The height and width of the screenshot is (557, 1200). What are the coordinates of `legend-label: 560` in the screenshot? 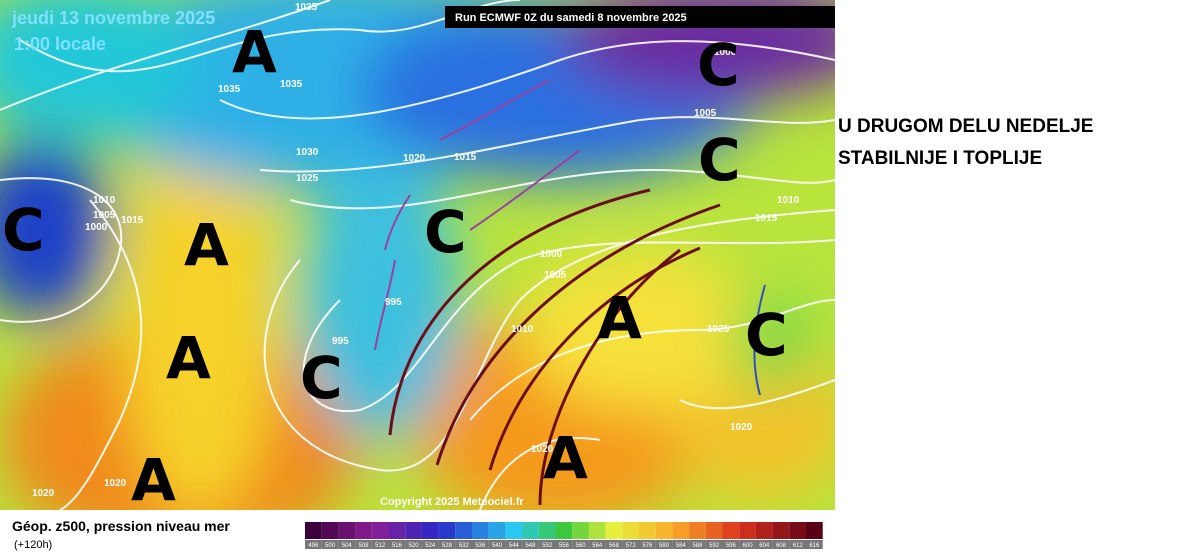 It's located at (581, 546).